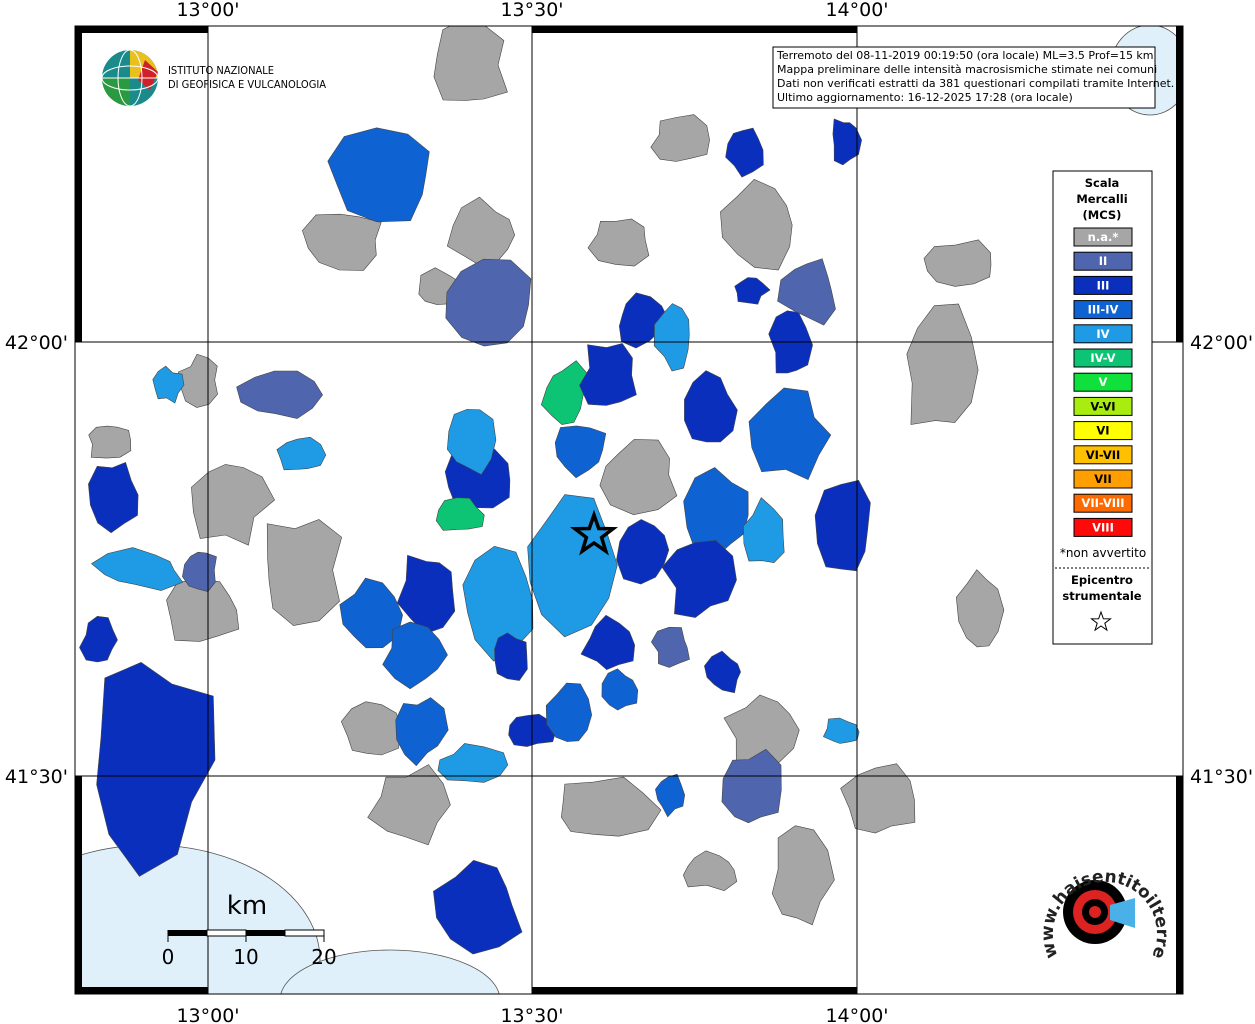  Describe the element at coordinates (1103, 285) in the screenshot. I see `legend-label: III` at that location.